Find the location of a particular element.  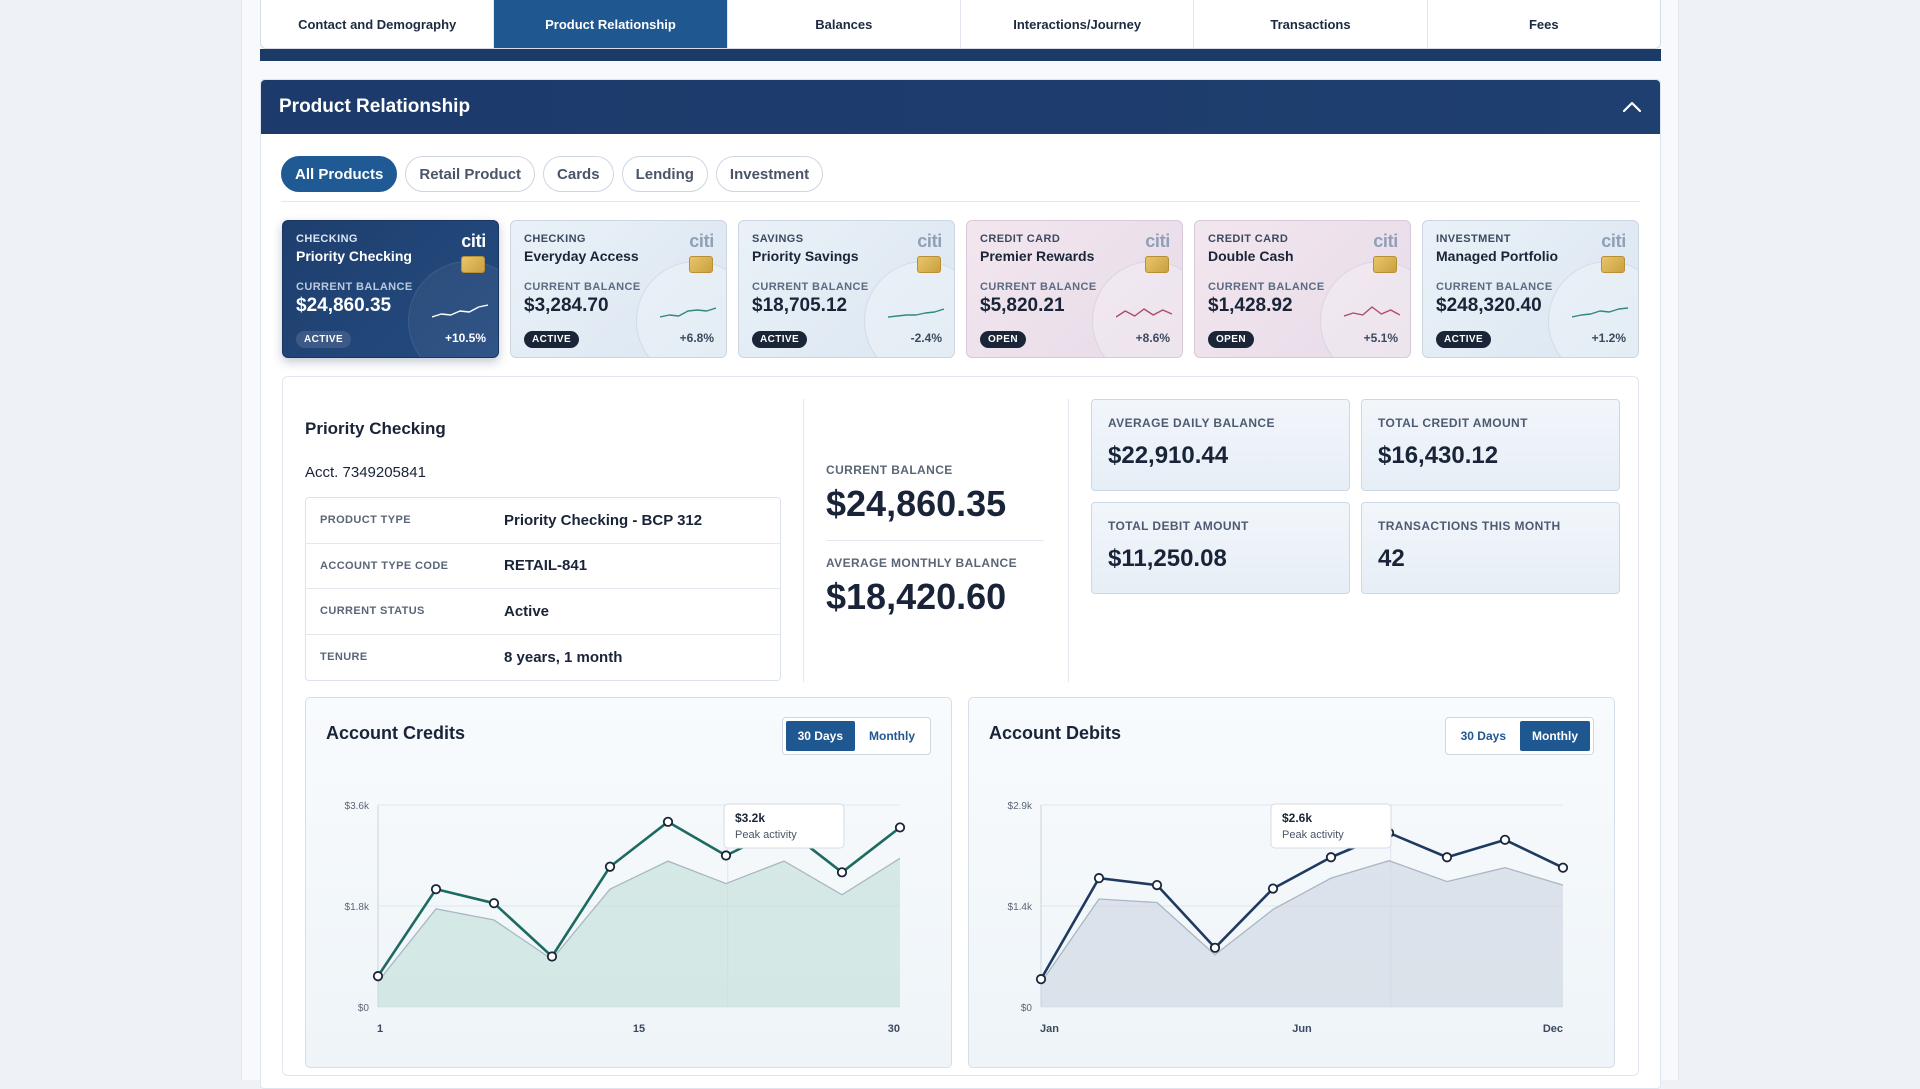

primary-series-line is located at coordinates (1301, 905).